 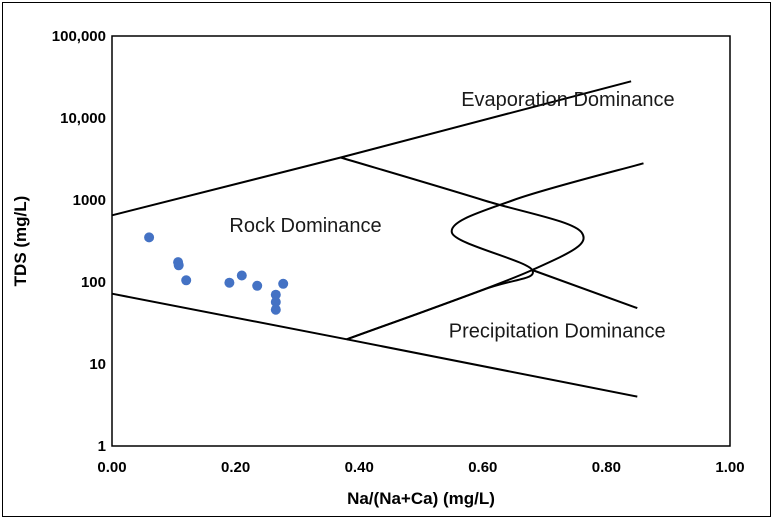 I want to click on y-tick-label: 1000, so click(x=89, y=200).